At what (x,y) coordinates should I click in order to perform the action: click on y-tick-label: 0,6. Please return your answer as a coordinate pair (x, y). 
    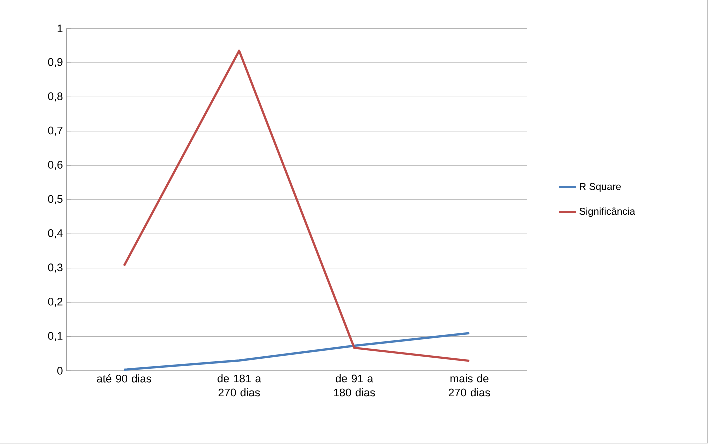
    Looking at the image, I should click on (55, 165).